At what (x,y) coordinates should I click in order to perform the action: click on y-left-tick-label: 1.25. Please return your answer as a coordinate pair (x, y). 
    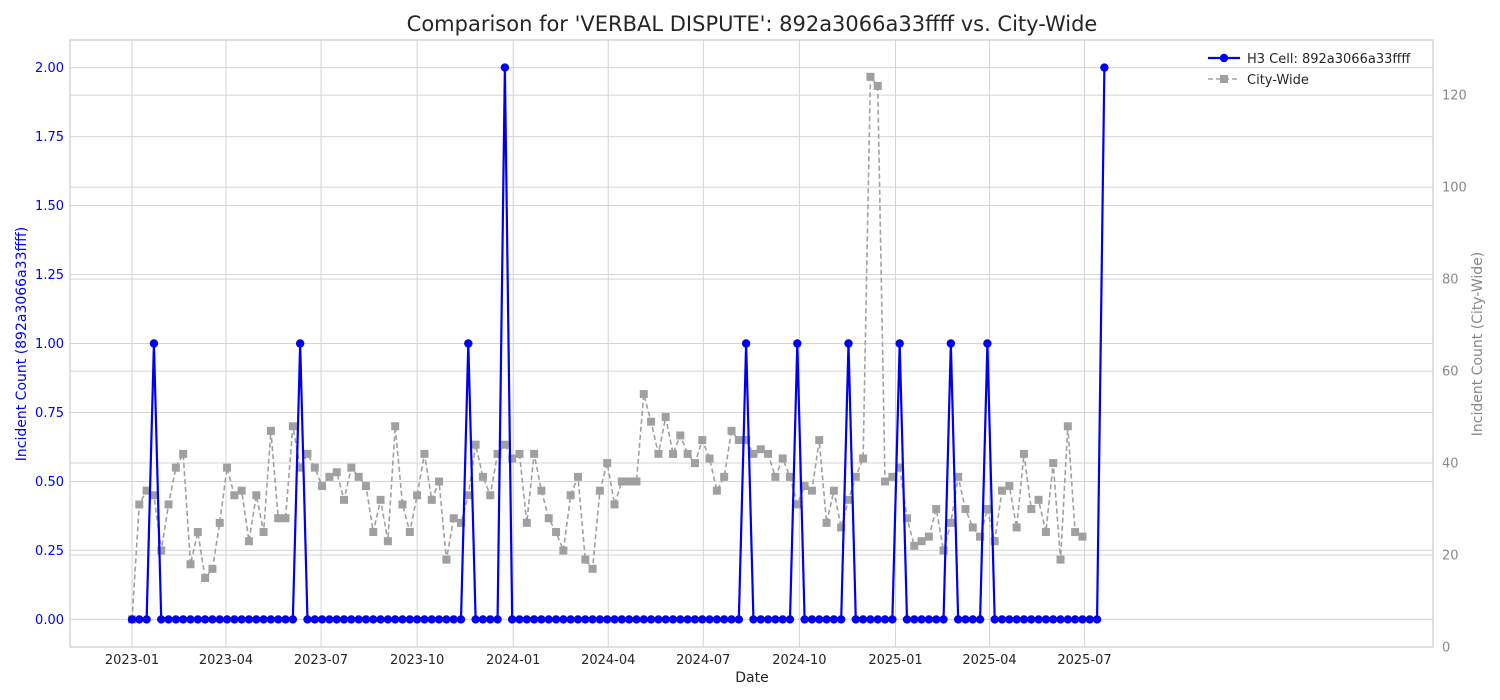
    Looking at the image, I should click on (49, 275).